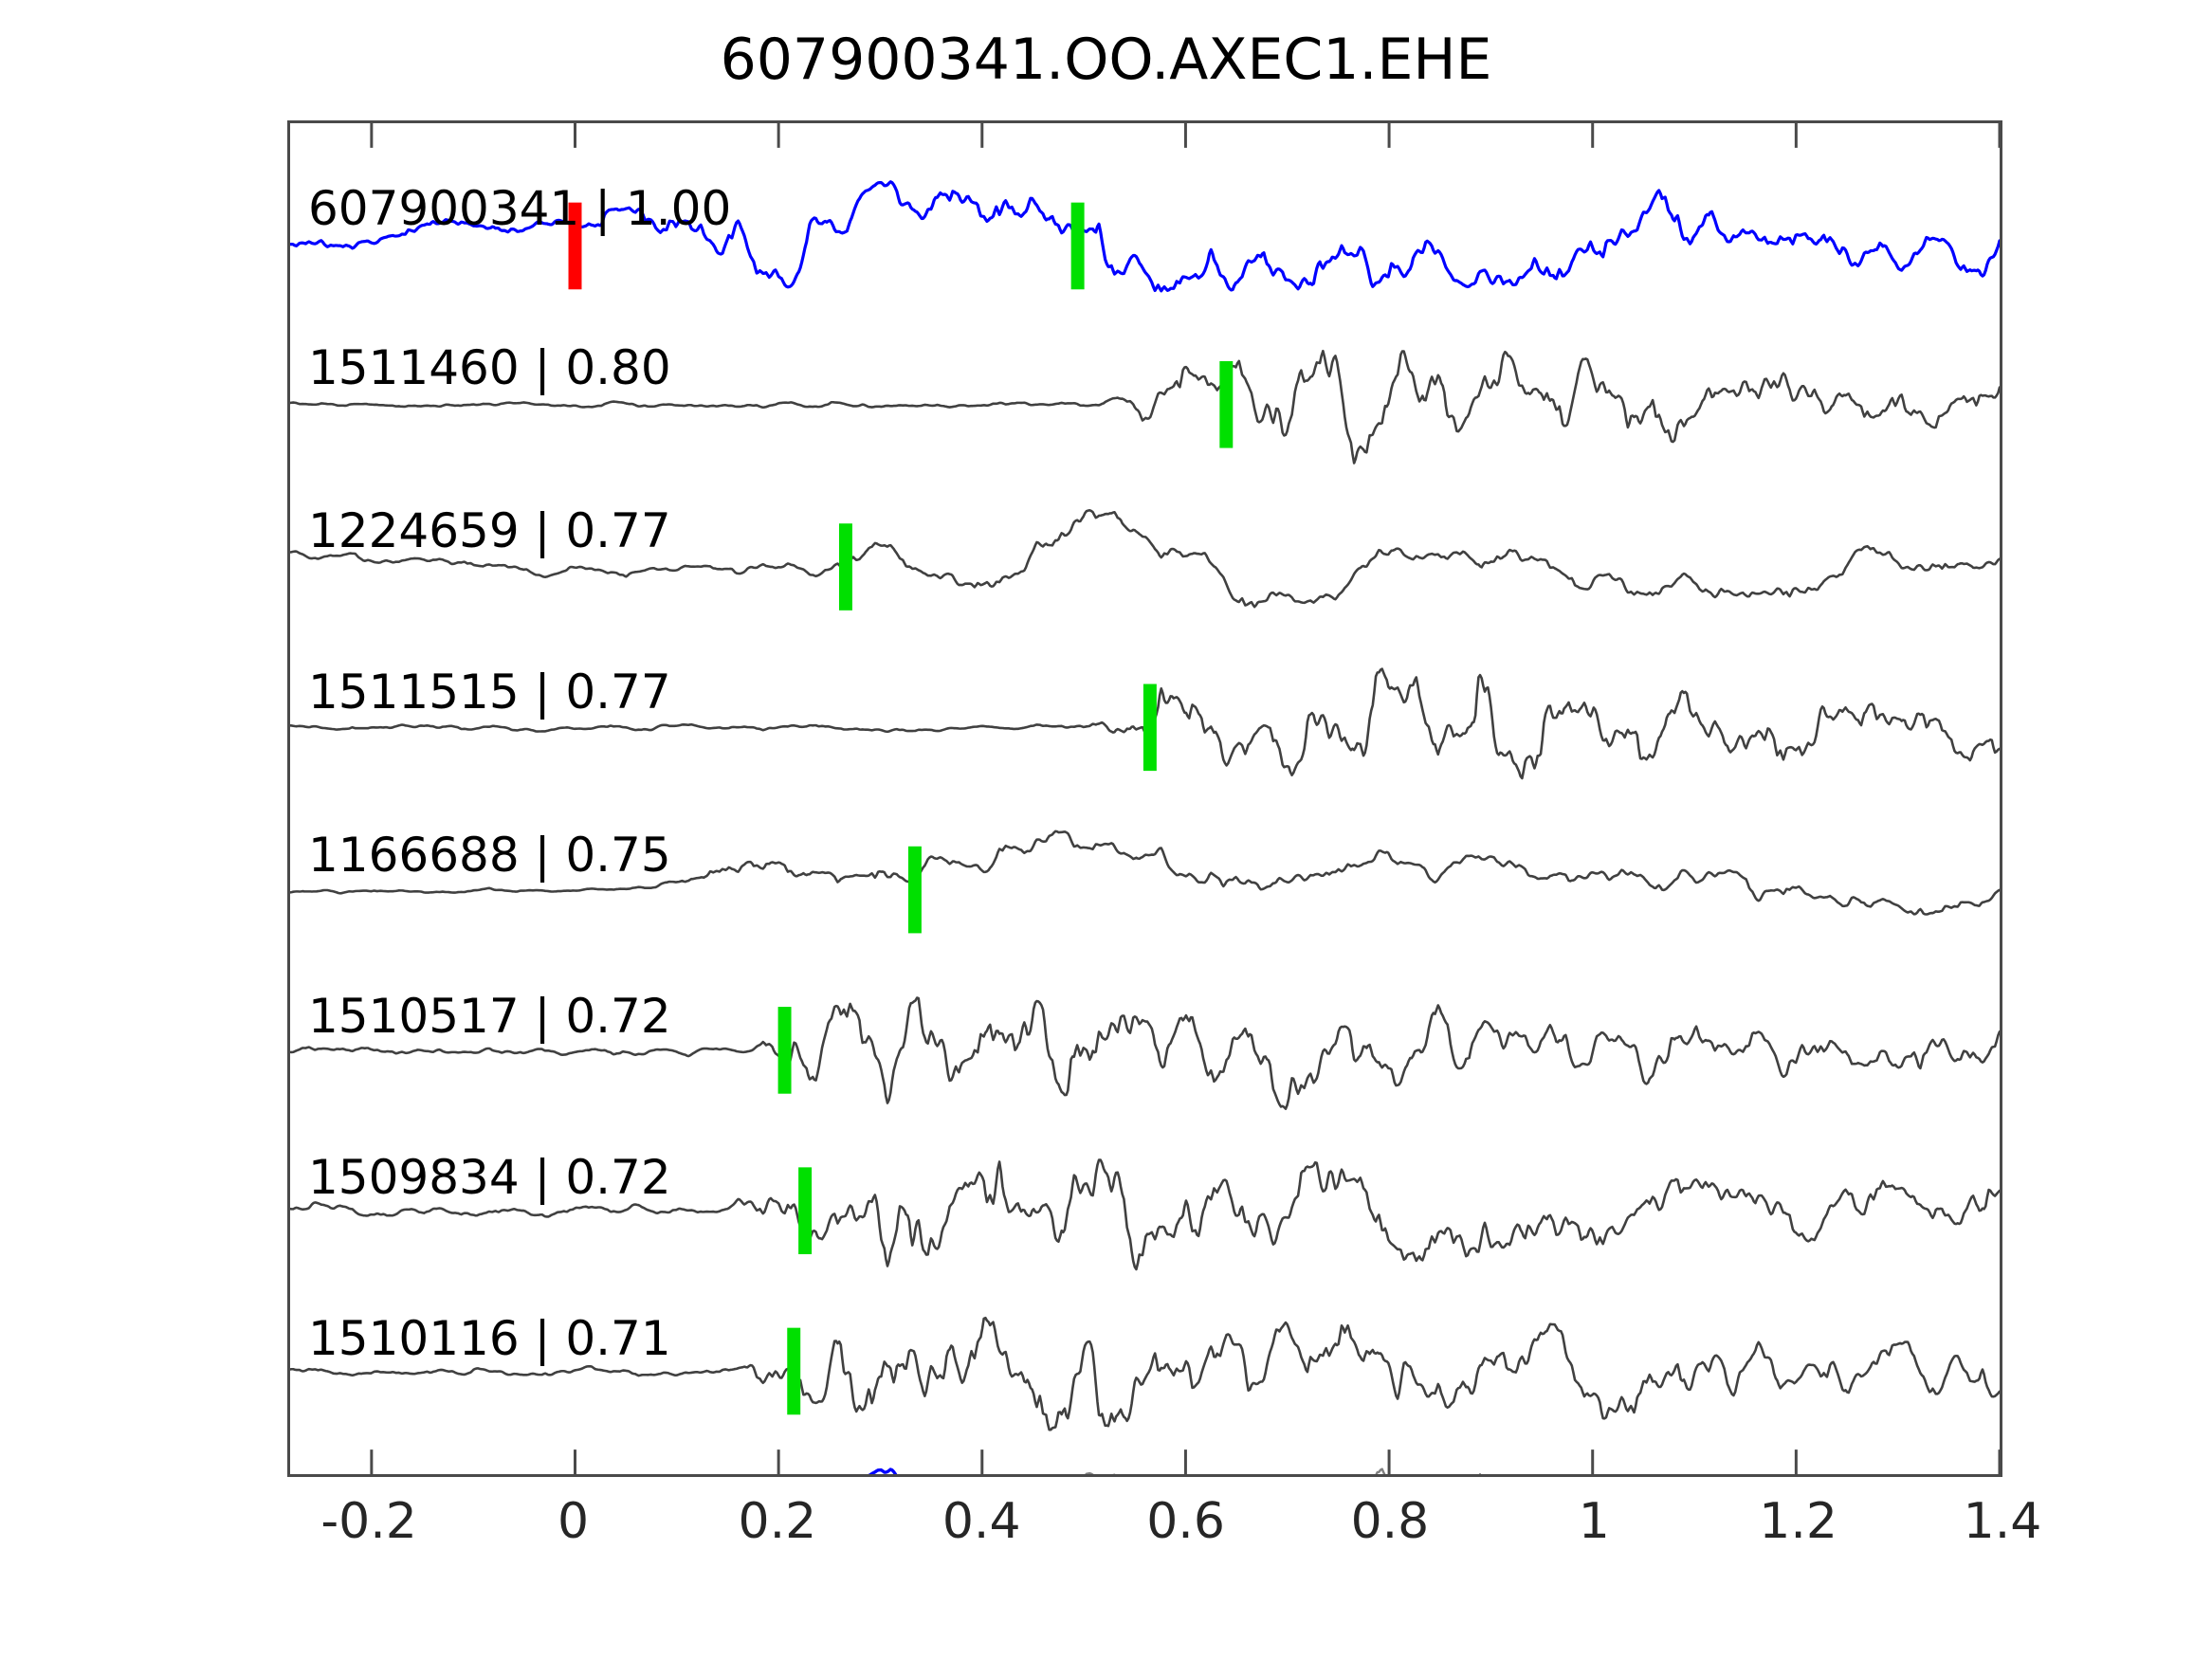 The image size is (2212, 1659). Describe the element at coordinates (489, 367) in the screenshot. I see `trace-label-1511460: 1511460 | 0.80` at that location.